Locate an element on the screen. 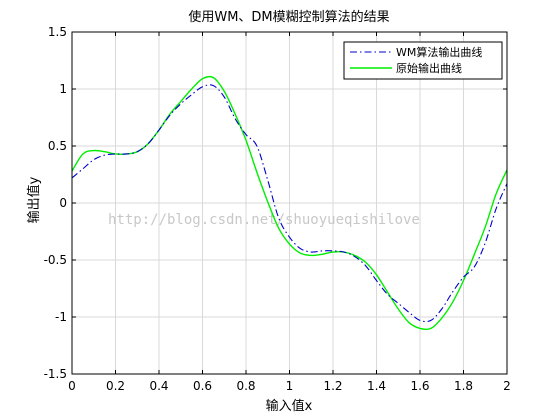  chart-title: 使用WM、DM模糊控制算法的结果 is located at coordinates (288, 17).